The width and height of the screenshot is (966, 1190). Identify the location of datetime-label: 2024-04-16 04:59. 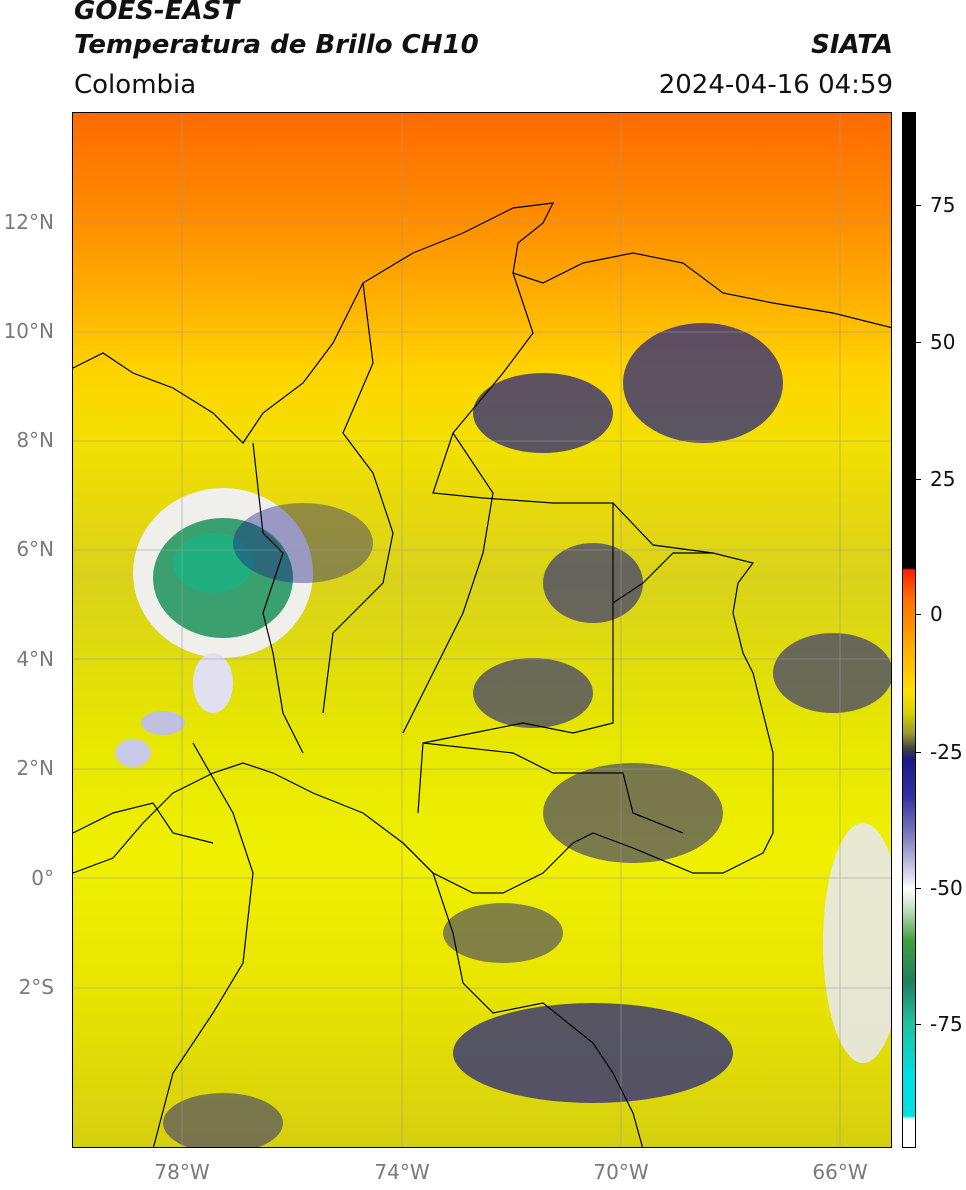
(775, 85).